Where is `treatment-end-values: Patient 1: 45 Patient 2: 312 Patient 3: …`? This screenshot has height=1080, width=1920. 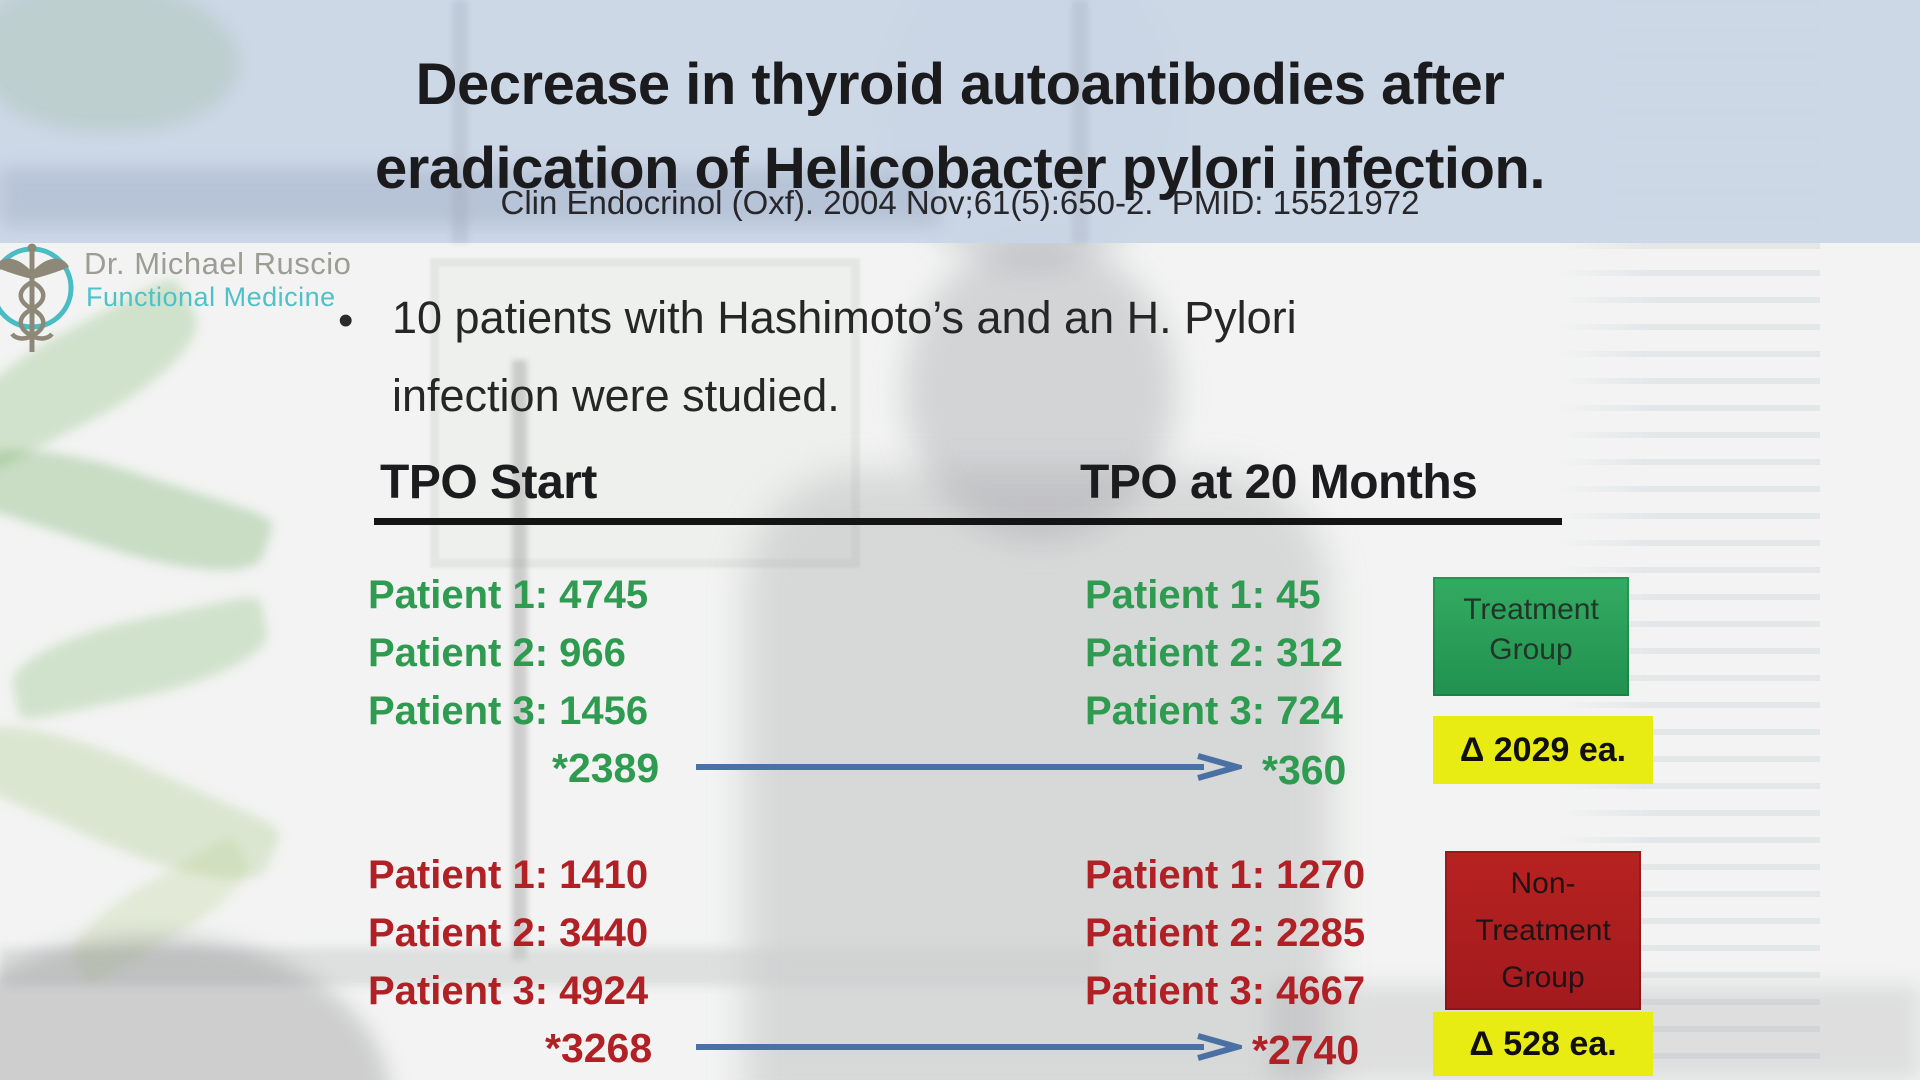 treatment-end-values: Patient 1: 45 Patient 2: 312 Patient 3: … is located at coordinates (1295, 653).